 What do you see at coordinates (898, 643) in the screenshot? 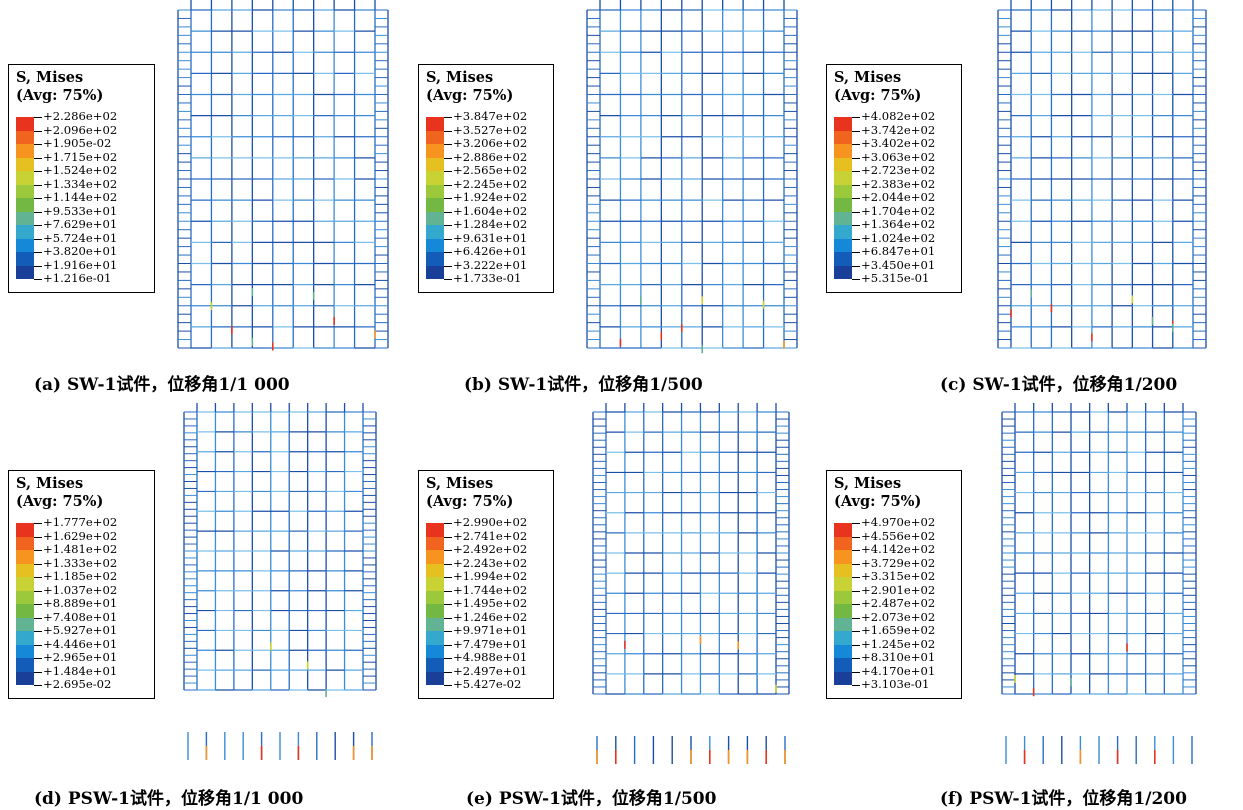
I see `legend-value: +1.245e+02` at bounding box center [898, 643].